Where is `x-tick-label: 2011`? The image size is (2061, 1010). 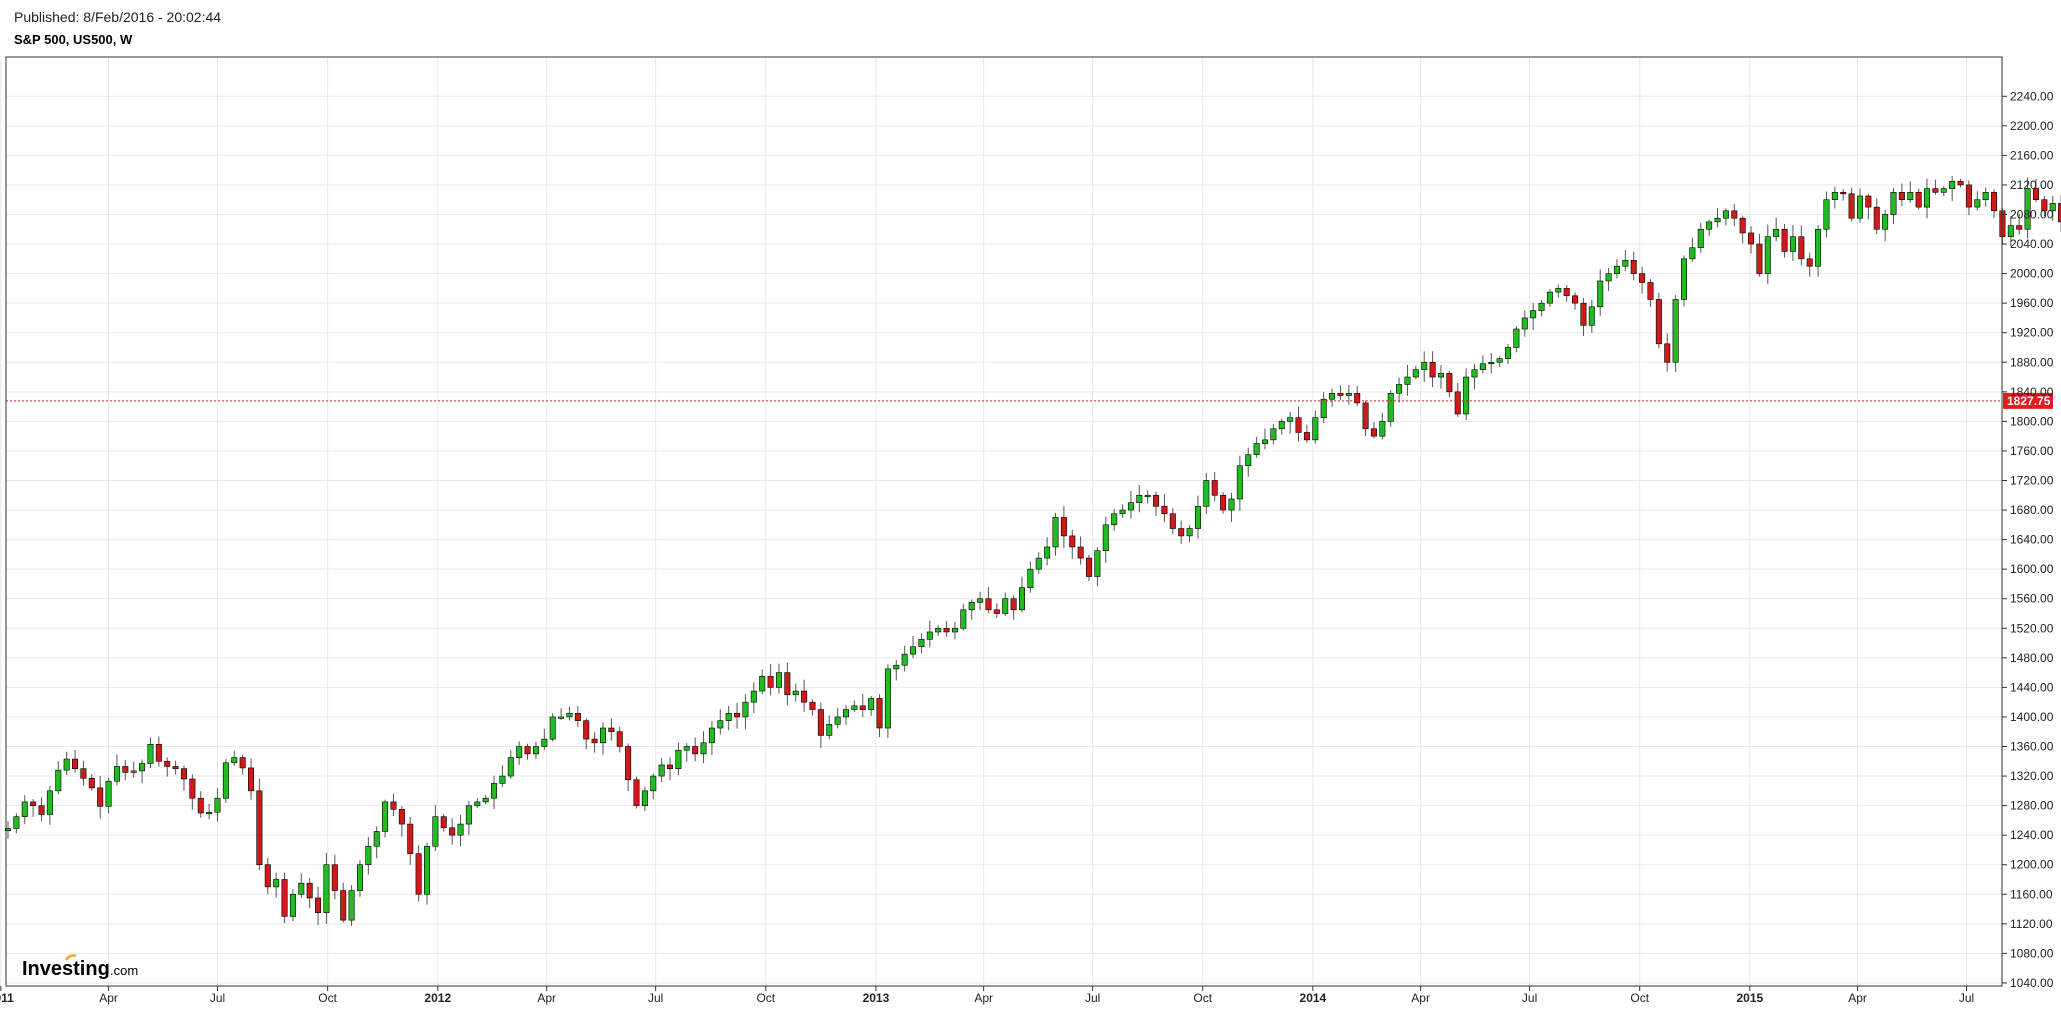
x-tick-label: 2011 is located at coordinates (7, 998).